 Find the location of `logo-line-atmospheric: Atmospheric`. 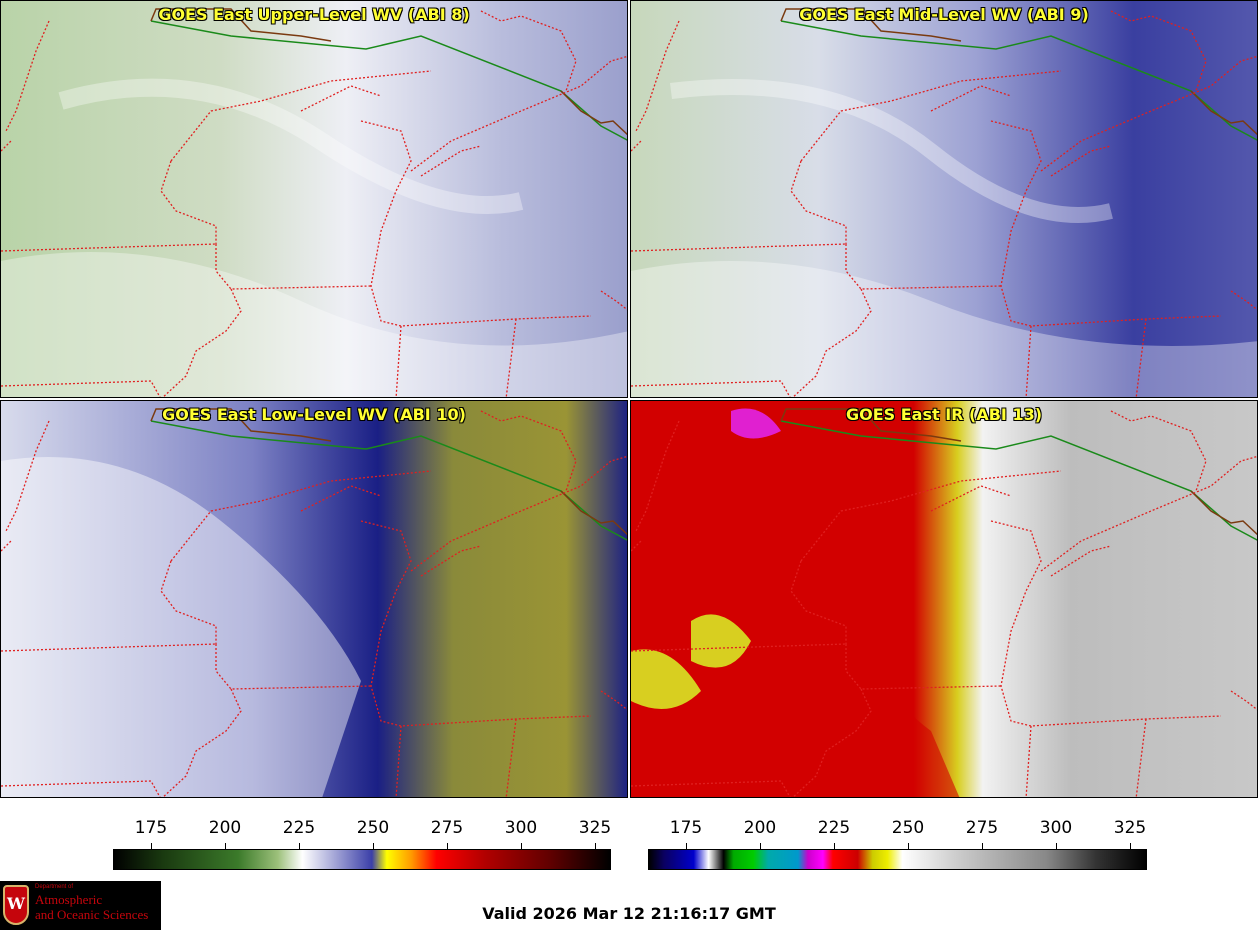

logo-line-atmospheric: Atmospheric is located at coordinates (69, 899).